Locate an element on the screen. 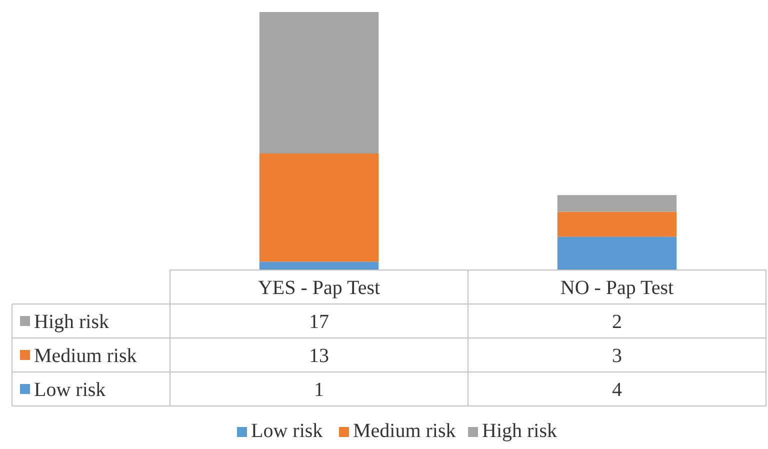  text: High risk is located at coordinates (519, 431).